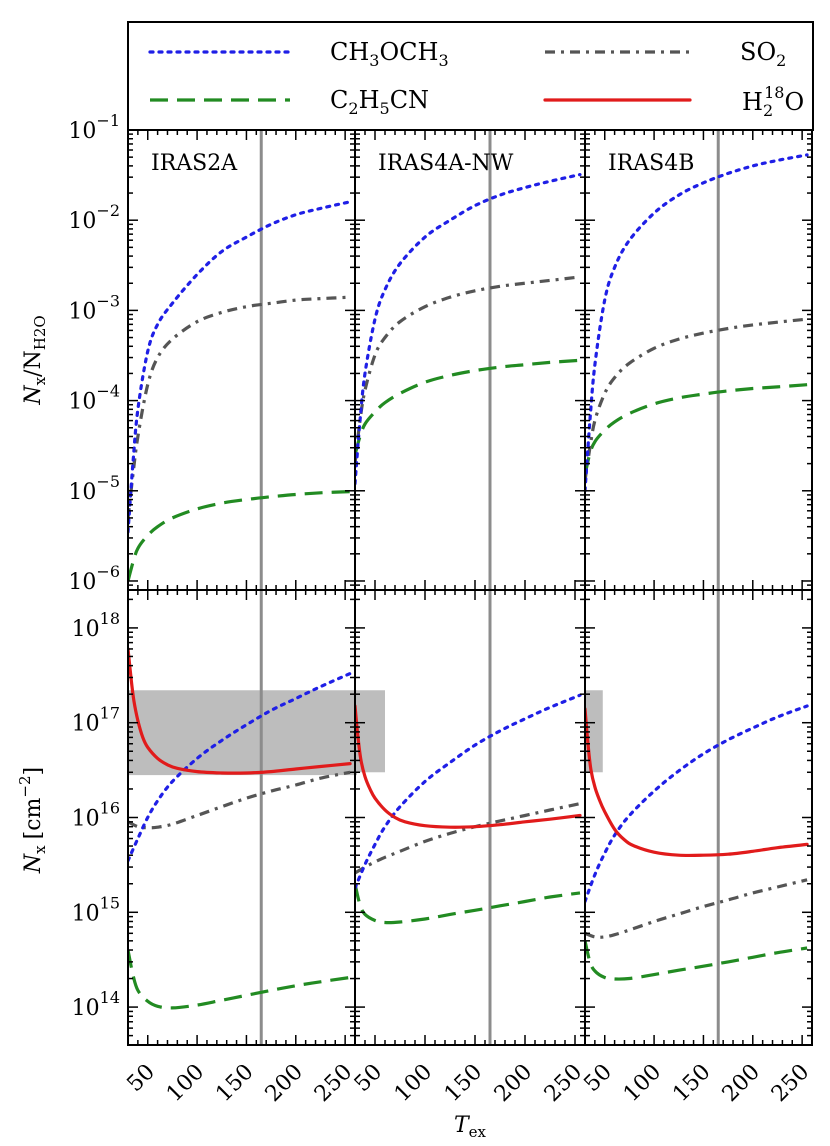 This screenshot has width=830, height=1146. What do you see at coordinates (697, 782) in the screenshot?
I see `column-h218o-iras4b` at bounding box center [697, 782].